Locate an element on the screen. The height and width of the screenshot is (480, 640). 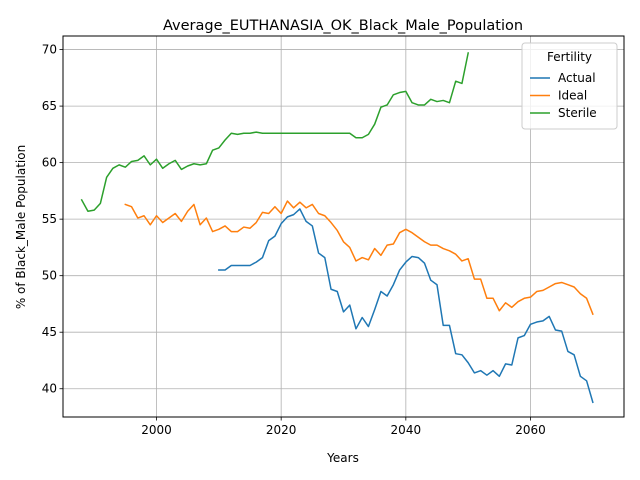
y-tick-label: 55 is located at coordinates (49, 219).